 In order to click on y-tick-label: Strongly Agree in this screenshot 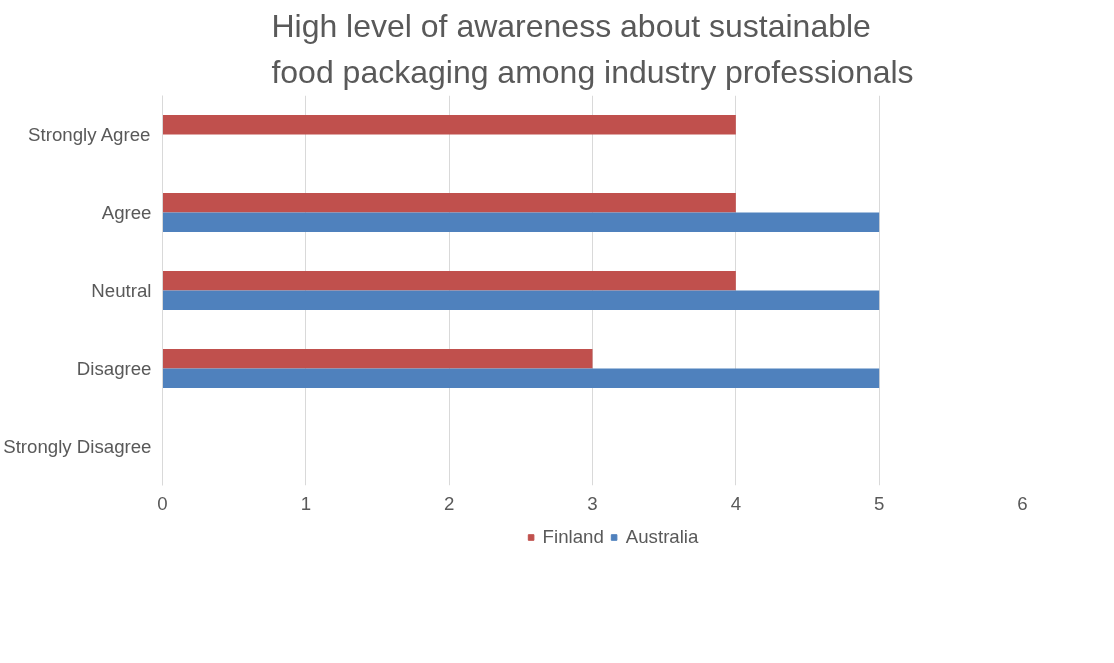, I will do `click(89, 134)`.